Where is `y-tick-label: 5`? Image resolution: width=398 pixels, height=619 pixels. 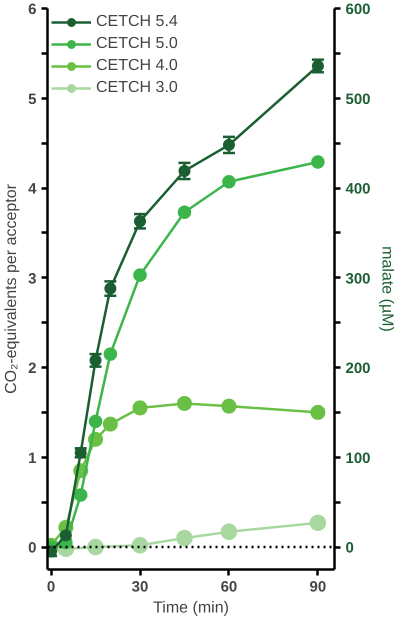 y-tick-label: 5 is located at coordinates (32, 99).